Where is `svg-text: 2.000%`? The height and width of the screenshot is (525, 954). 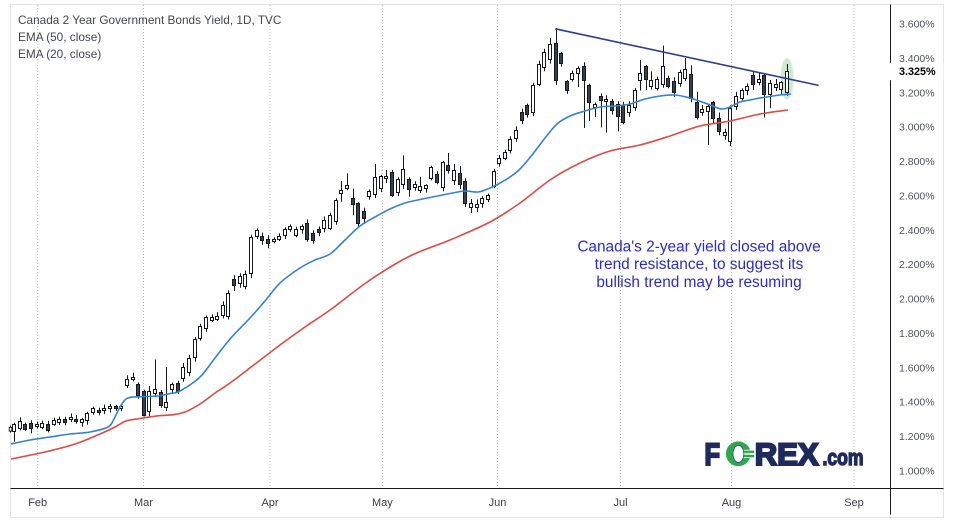 svg-text: 2.000% is located at coordinates (917, 300).